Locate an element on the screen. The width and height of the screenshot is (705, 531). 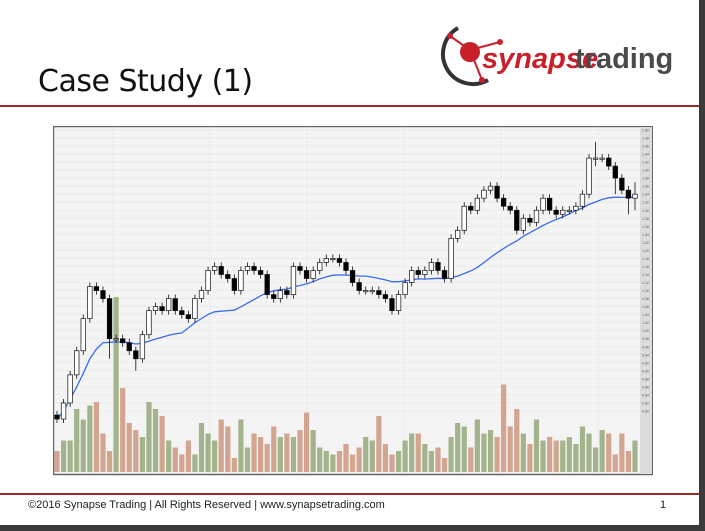
y-tick-label: 1.48 is located at coordinates (645, 138).